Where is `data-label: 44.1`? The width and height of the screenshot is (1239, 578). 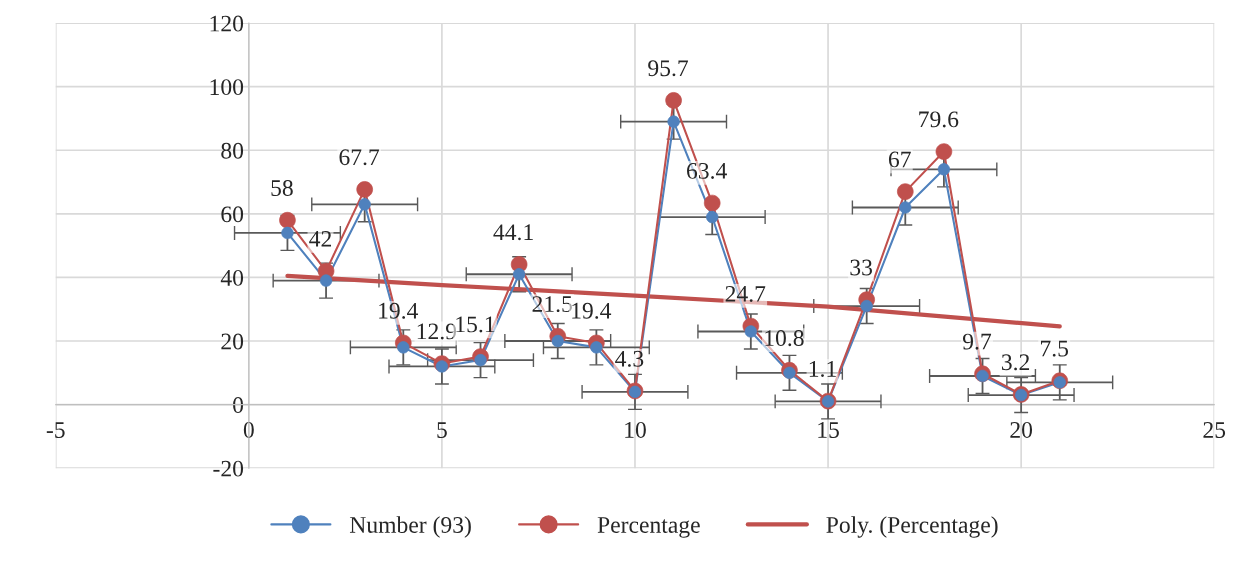
data-label: 44.1 is located at coordinates (513, 232).